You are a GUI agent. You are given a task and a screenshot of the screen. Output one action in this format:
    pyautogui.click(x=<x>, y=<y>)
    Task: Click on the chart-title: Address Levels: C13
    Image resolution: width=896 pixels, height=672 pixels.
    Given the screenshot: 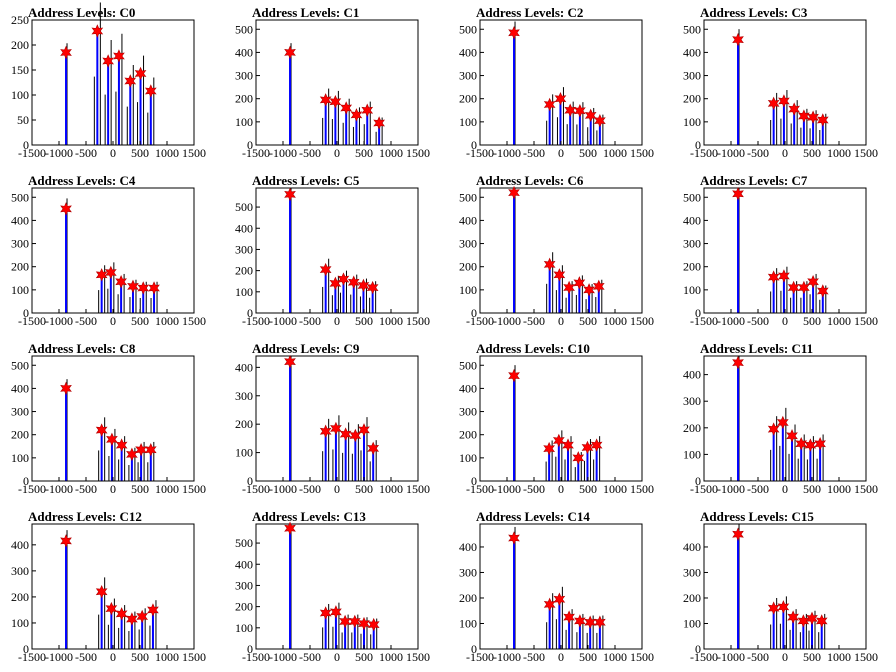 What is the action you would take?
    pyautogui.click(x=309, y=516)
    